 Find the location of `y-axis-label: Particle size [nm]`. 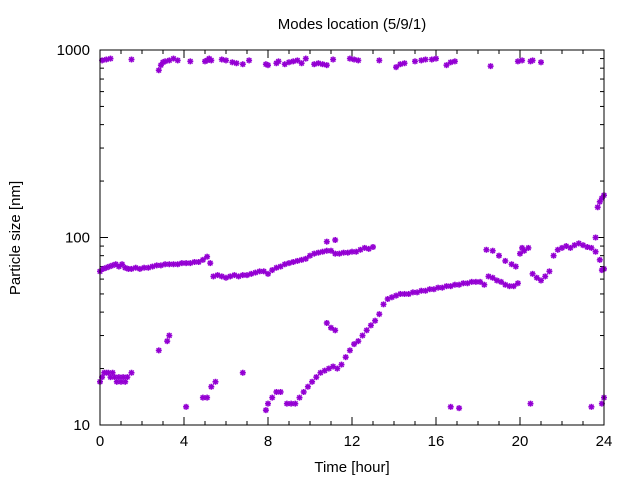

y-axis-label: Particle size [nm] is located at coordinates (15, 238).